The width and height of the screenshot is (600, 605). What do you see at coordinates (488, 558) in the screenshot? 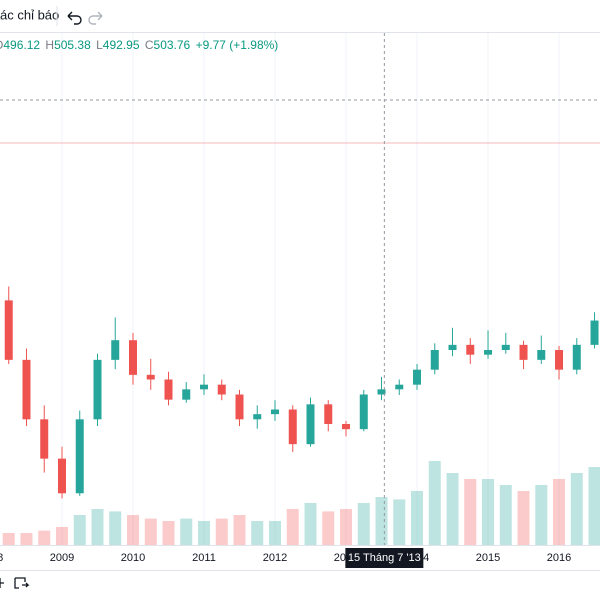
I see `x-tick-label: 2015` at bounding box center [488, 558].